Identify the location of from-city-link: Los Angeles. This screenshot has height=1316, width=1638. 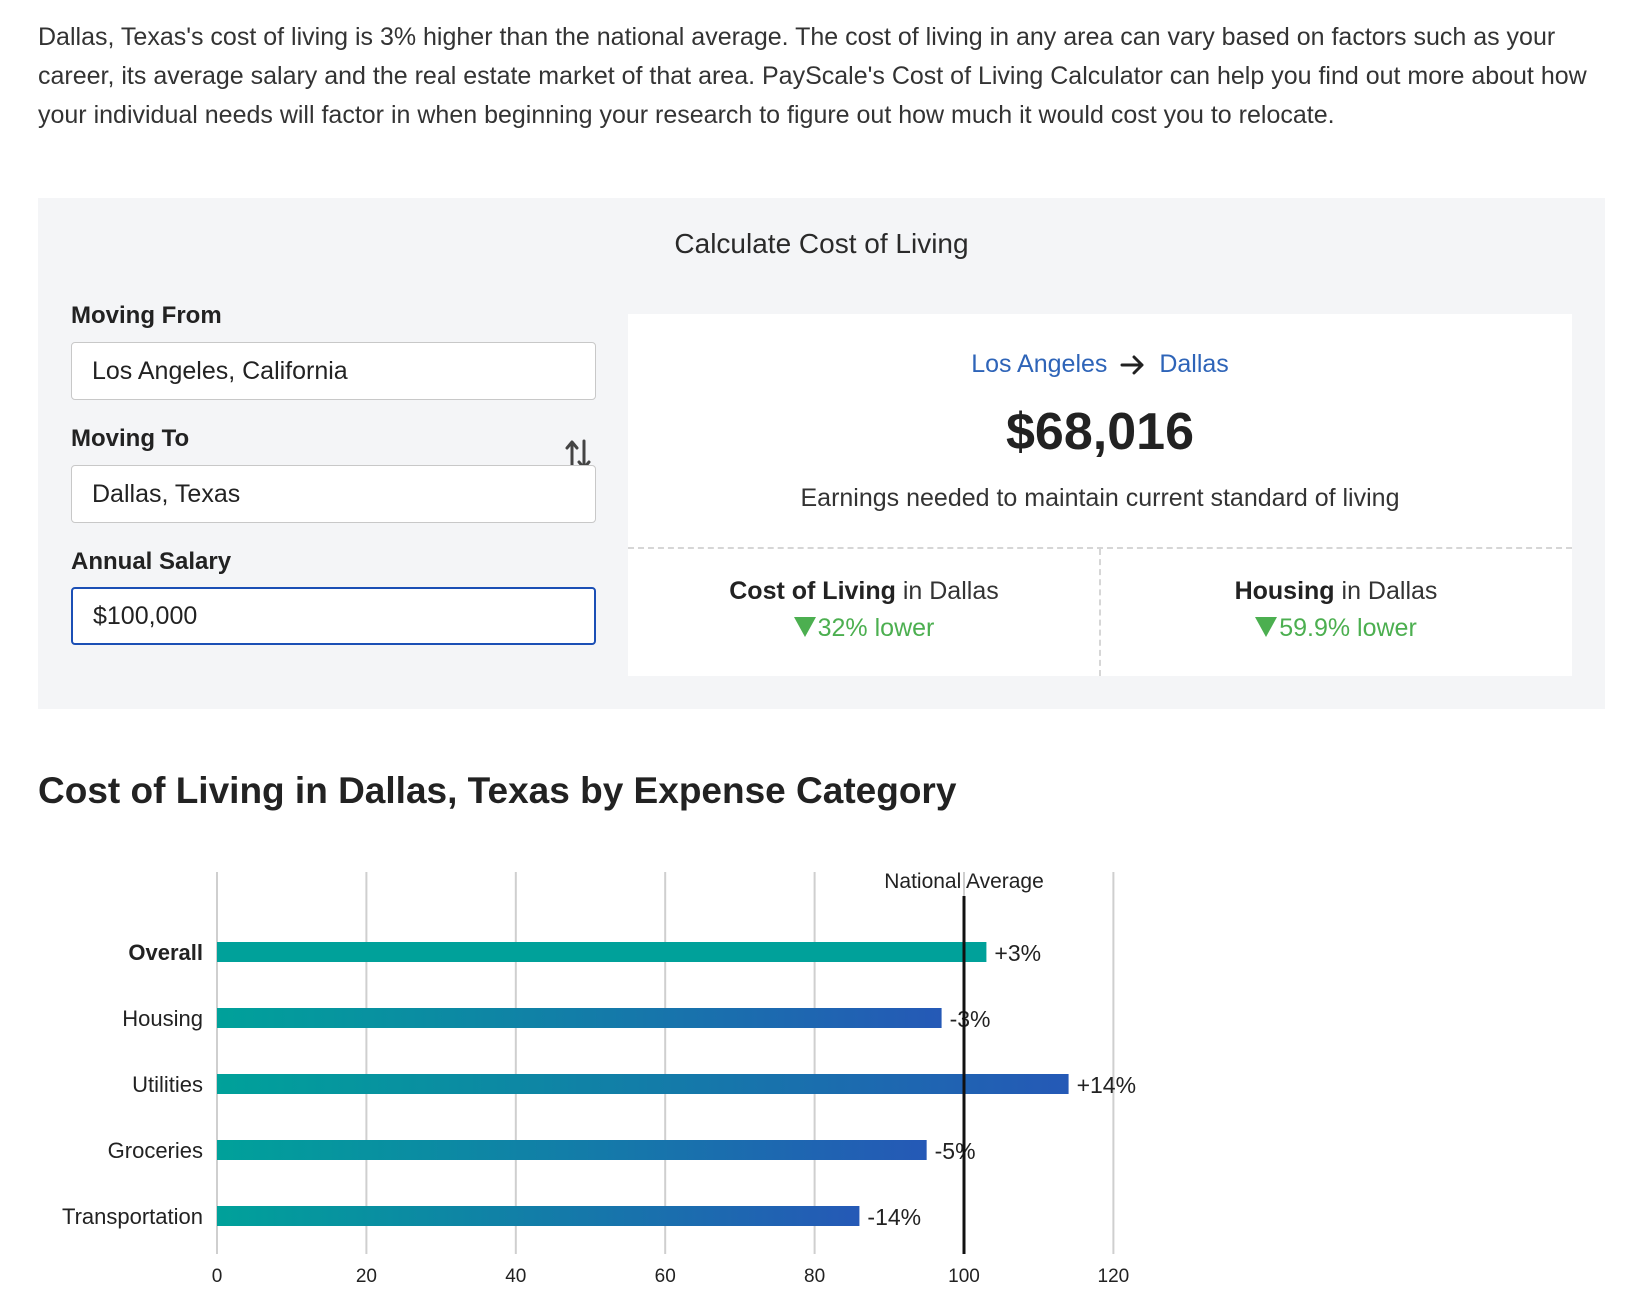
(1039, 364).